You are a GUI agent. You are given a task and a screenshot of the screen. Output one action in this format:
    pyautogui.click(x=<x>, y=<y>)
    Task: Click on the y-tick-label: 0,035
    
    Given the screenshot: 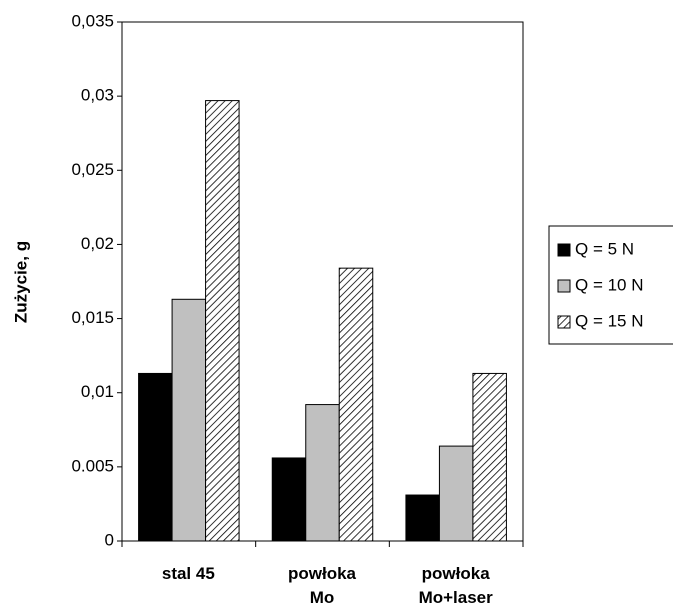 What is the action you would take?
    pyautogui.click(x=92, y=20)
    